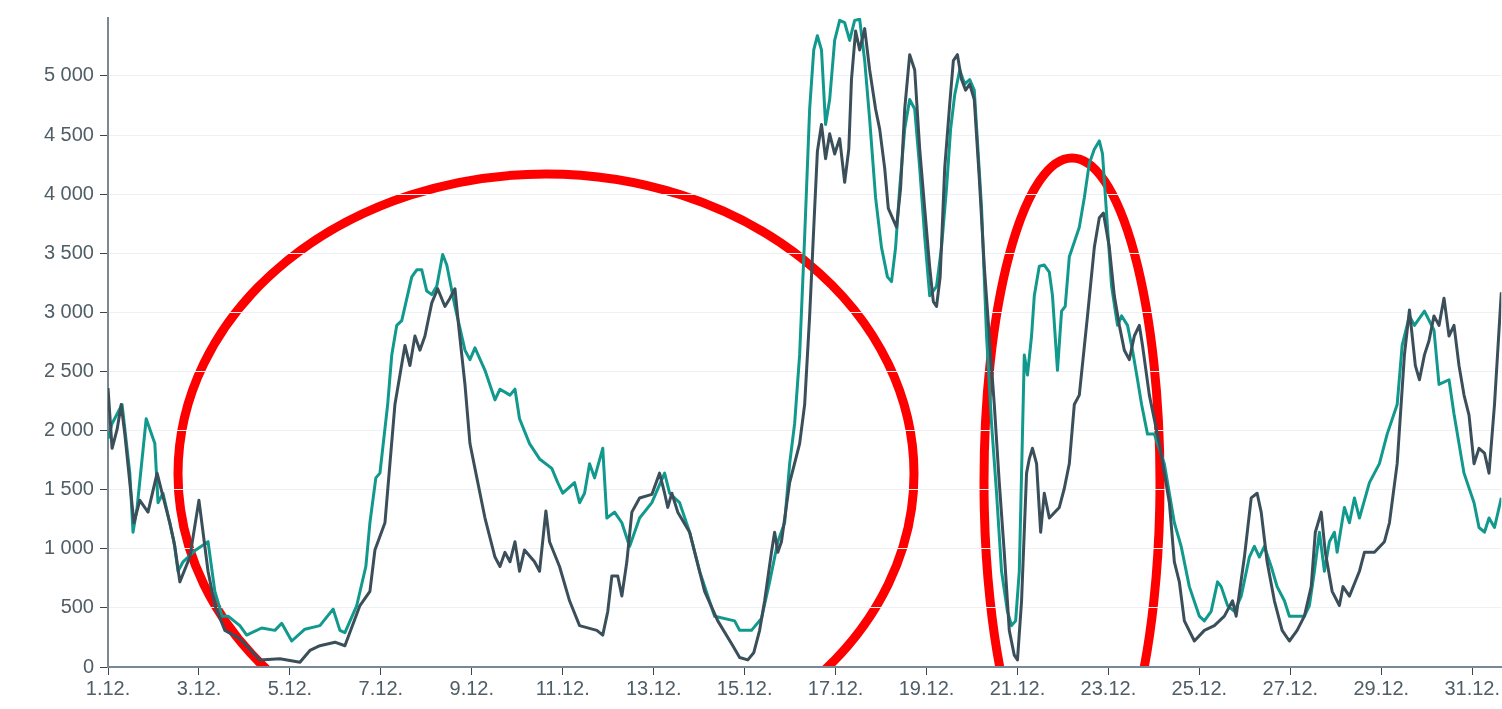  What do you see at coordinates (1017, 687) in the screenshot?
I see `x-tick-label: 21.12.` at bounding box center [1017, 687].